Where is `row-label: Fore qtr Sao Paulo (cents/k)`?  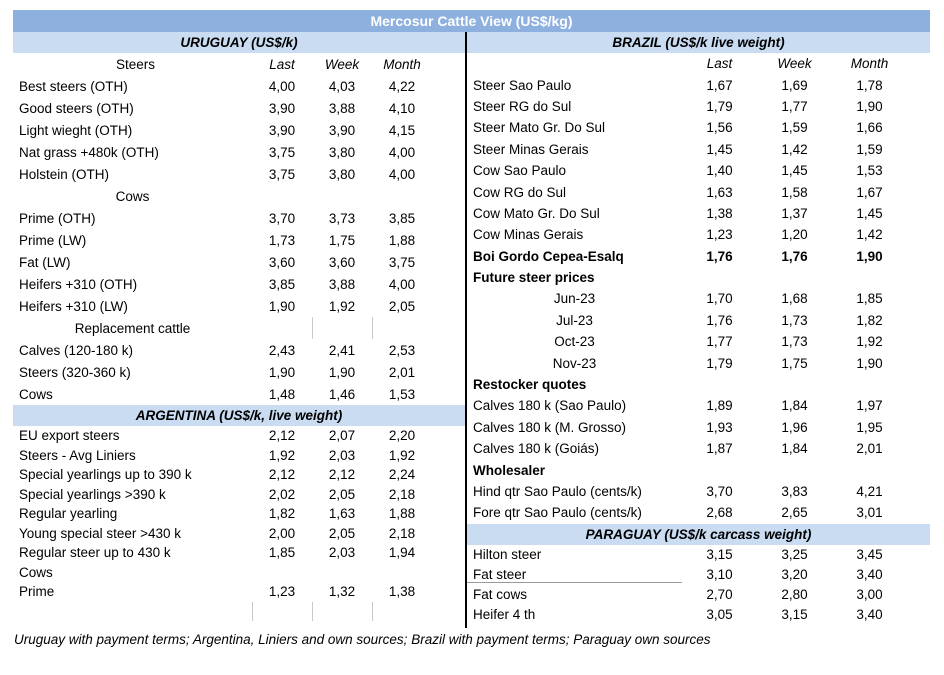 row-label: Fore qtr Sao Paulo (cents/k) is located at coordinates (557, 513).